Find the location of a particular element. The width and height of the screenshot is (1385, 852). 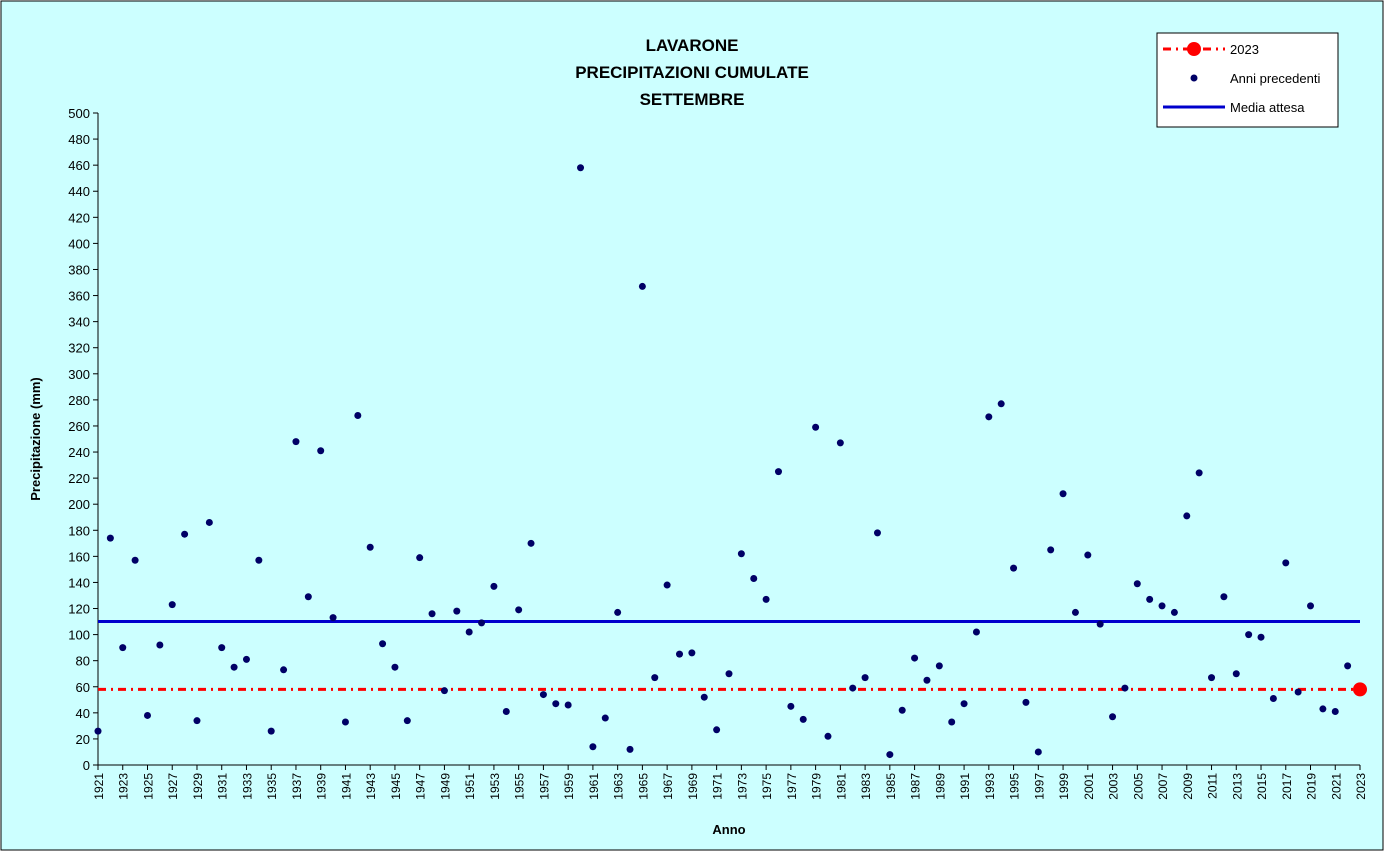

x-tick-label: 1951 is located at coordinates (470, 786).